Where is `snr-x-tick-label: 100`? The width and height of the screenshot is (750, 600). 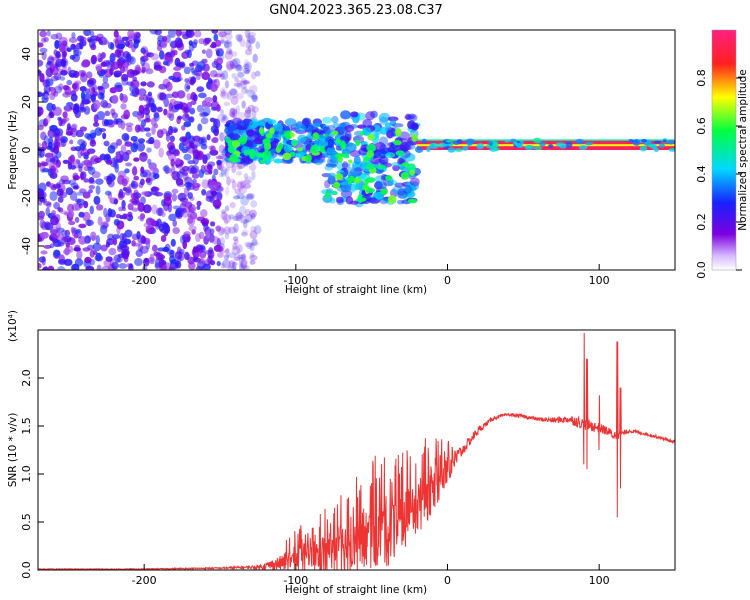 snr-x-tick-label: 100 is located at coordinates (599, 580).